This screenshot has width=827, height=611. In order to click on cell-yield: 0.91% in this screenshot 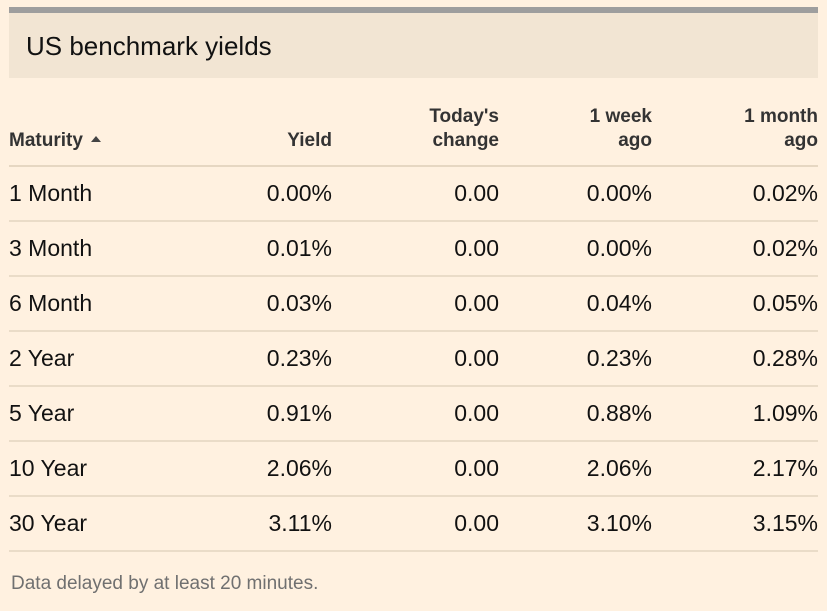, I will do `click(270, 414)`.